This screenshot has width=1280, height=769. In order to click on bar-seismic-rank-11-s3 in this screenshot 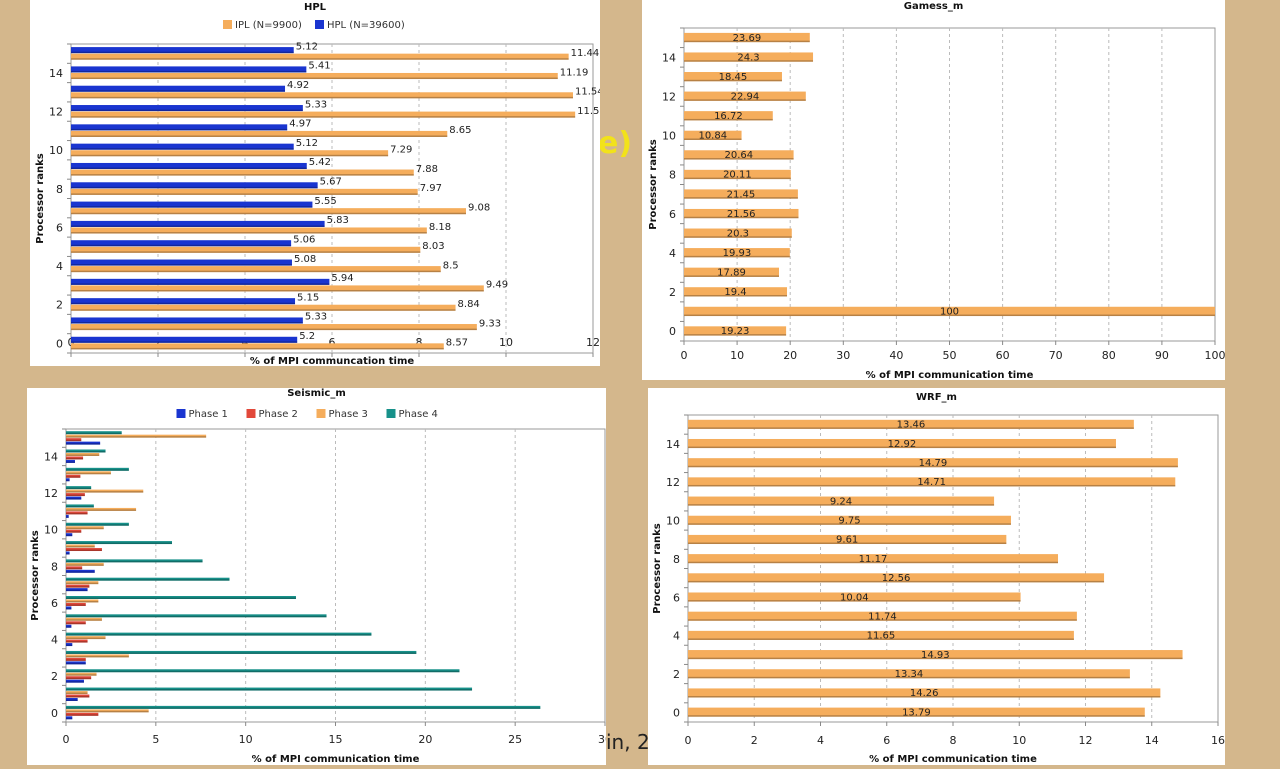, I will do `click(80, 506)`.